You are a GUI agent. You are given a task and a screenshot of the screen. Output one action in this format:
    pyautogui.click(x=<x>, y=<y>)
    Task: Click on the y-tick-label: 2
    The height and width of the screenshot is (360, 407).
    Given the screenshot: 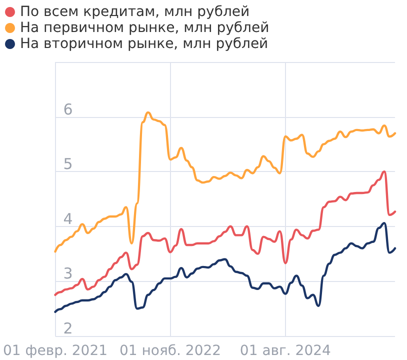 What is the action you would take?
    pyautogui.click(x=68, y=329)
    